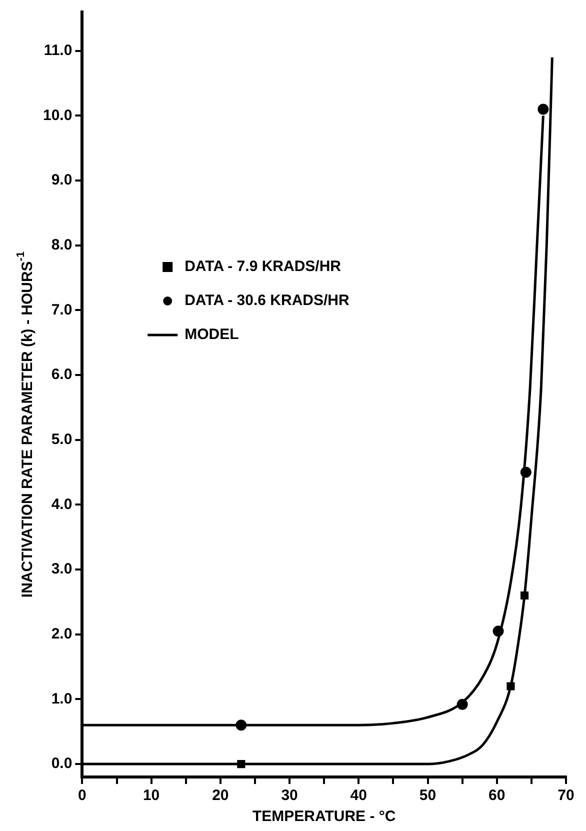 The height and width of the screenshot is (831, 586). I want to click on y-tick-label: 8.0, so click(61, 245).